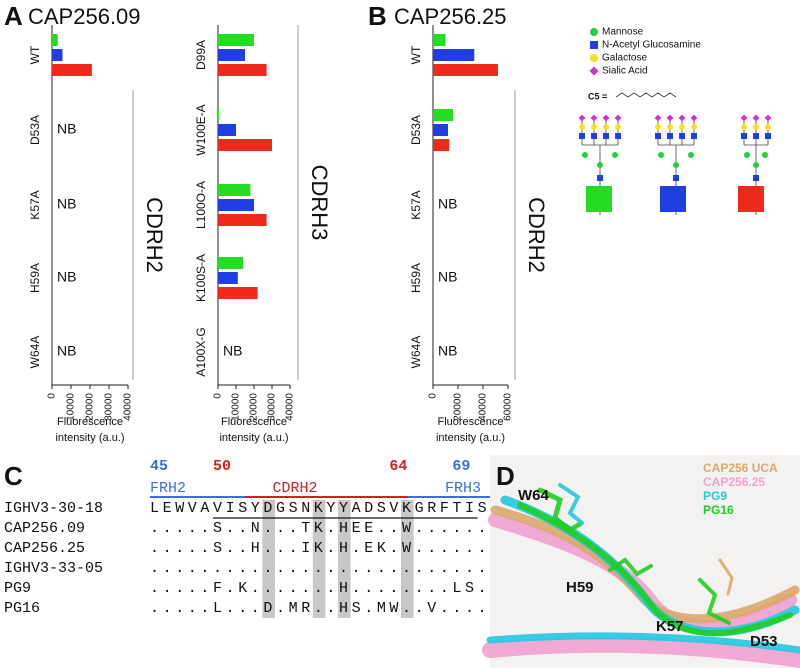 This screenshot has height=668, width=800. What do you see at coordinates (53, 568) in the screenshot?
I see `row-name: IGHV3-33-05` at bounding box center [53, 568].